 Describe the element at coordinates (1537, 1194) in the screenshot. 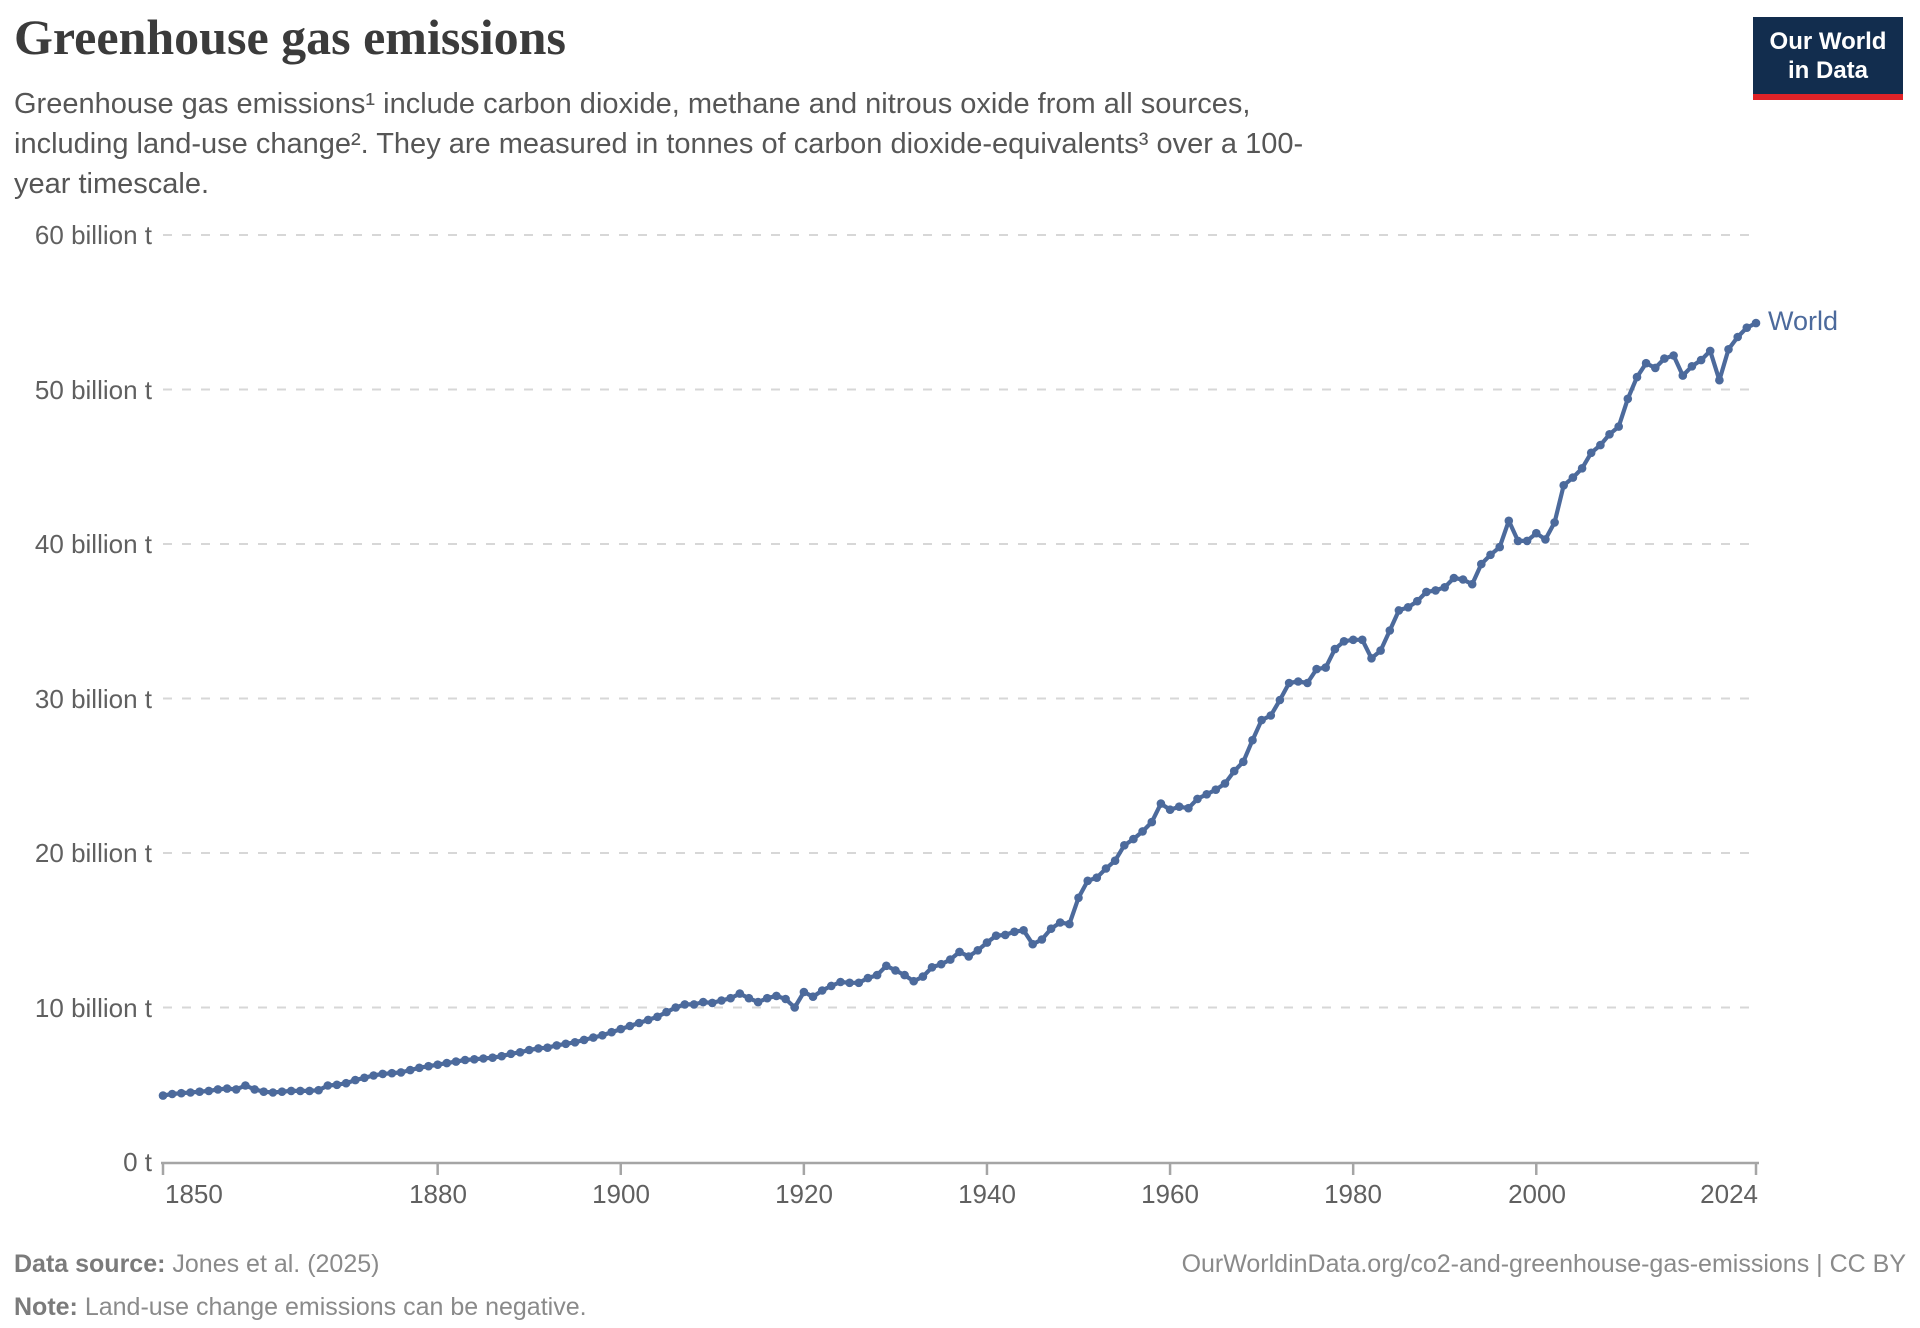

I see `x-tick-2000: 2000` at that location.